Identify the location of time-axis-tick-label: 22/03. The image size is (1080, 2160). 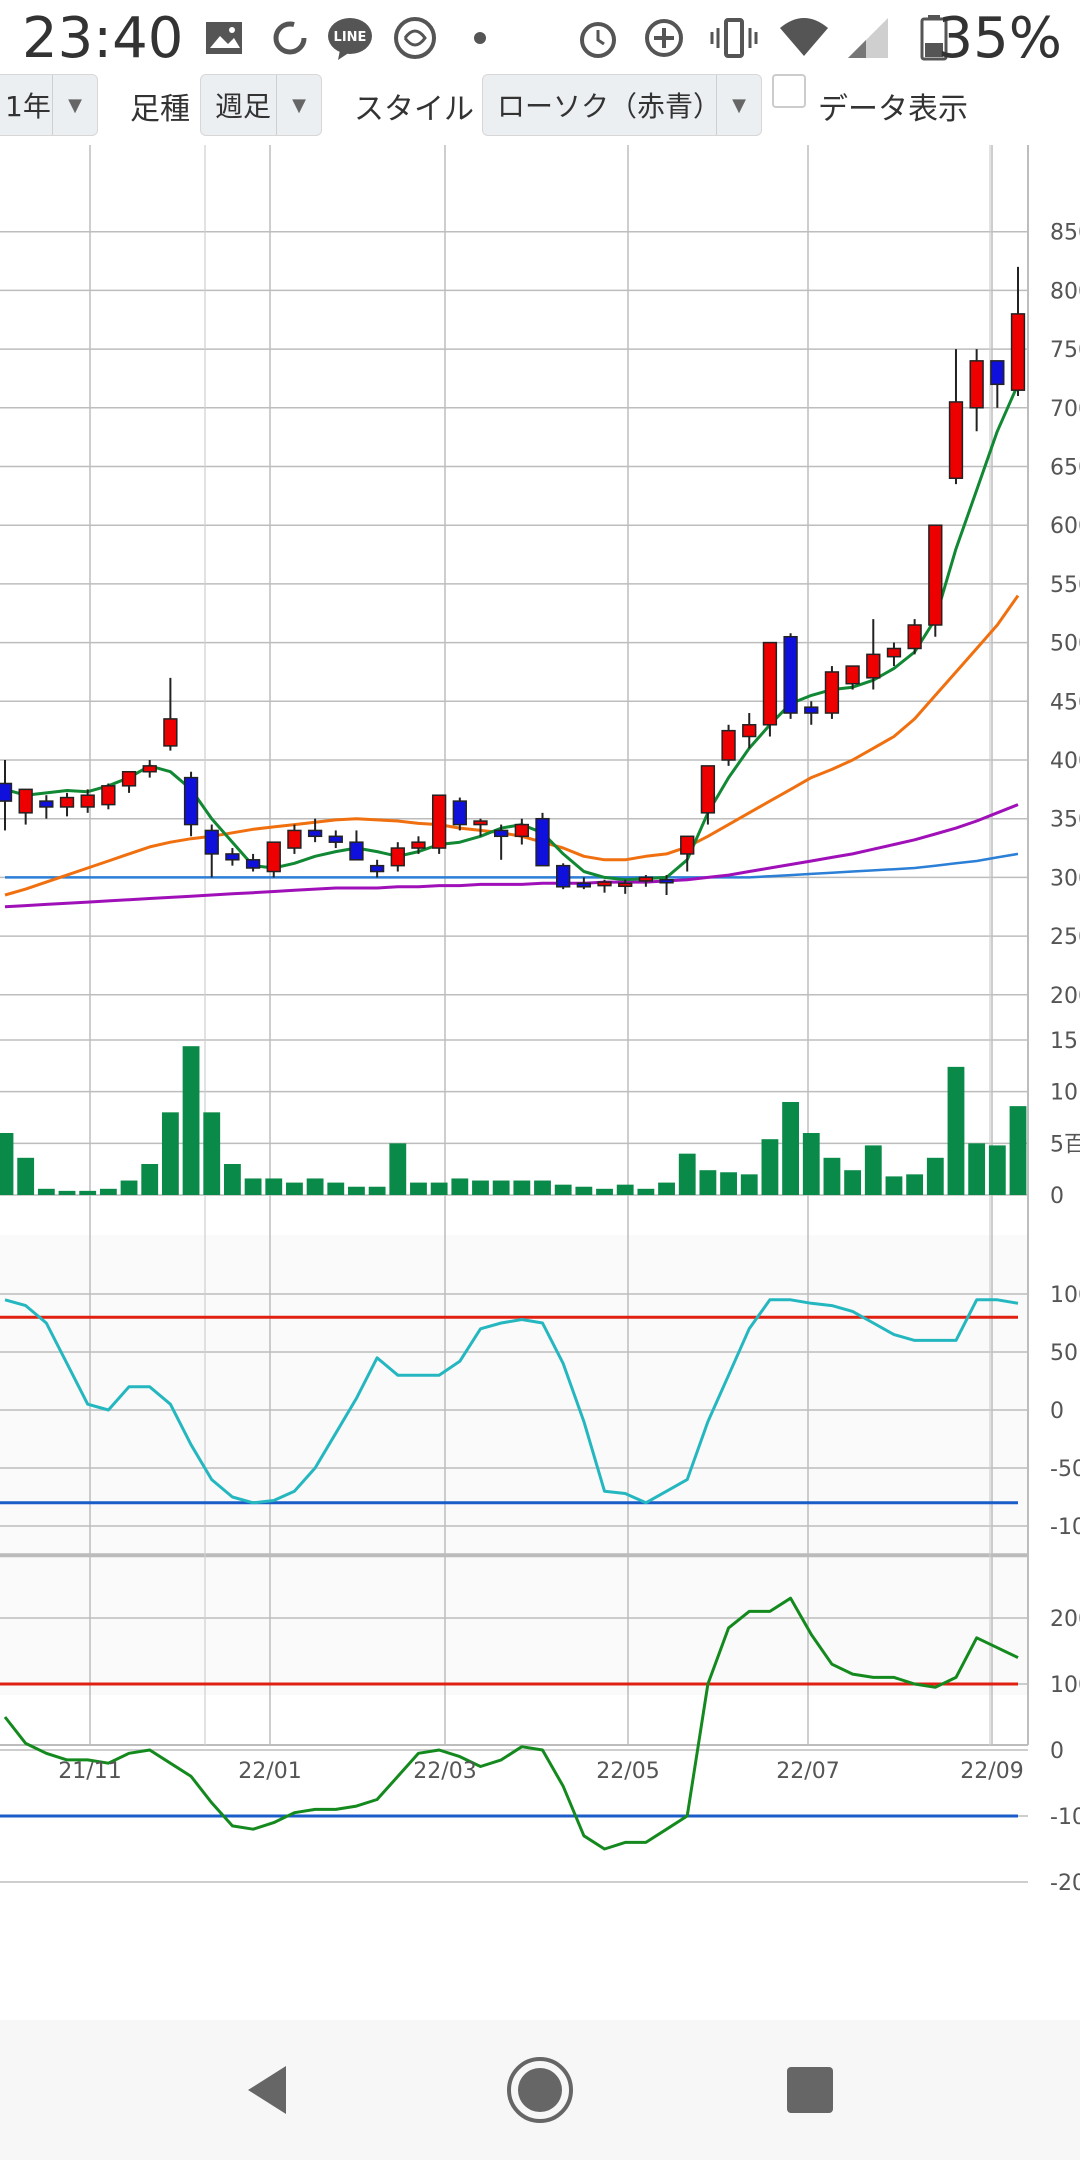
(444, 1771).